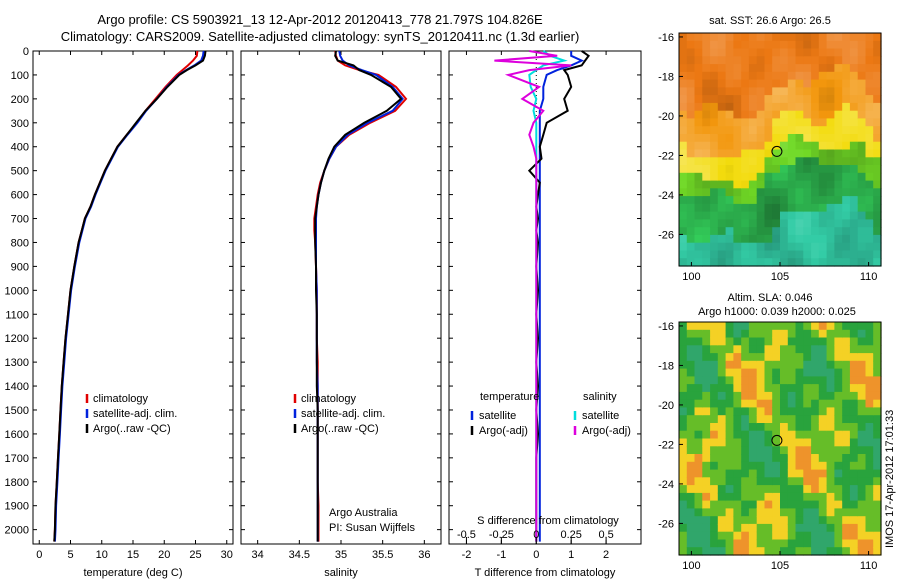 The image size is (900, 580). I want to click on sst_map-xtick-label: 105, so click(780, 277).